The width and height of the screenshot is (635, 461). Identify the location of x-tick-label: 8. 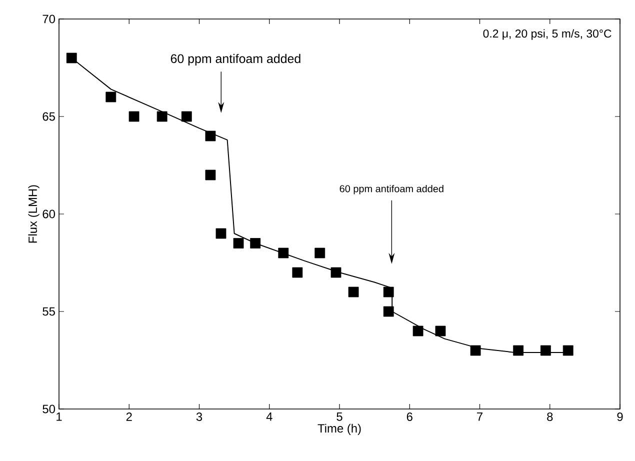
(550, 416).